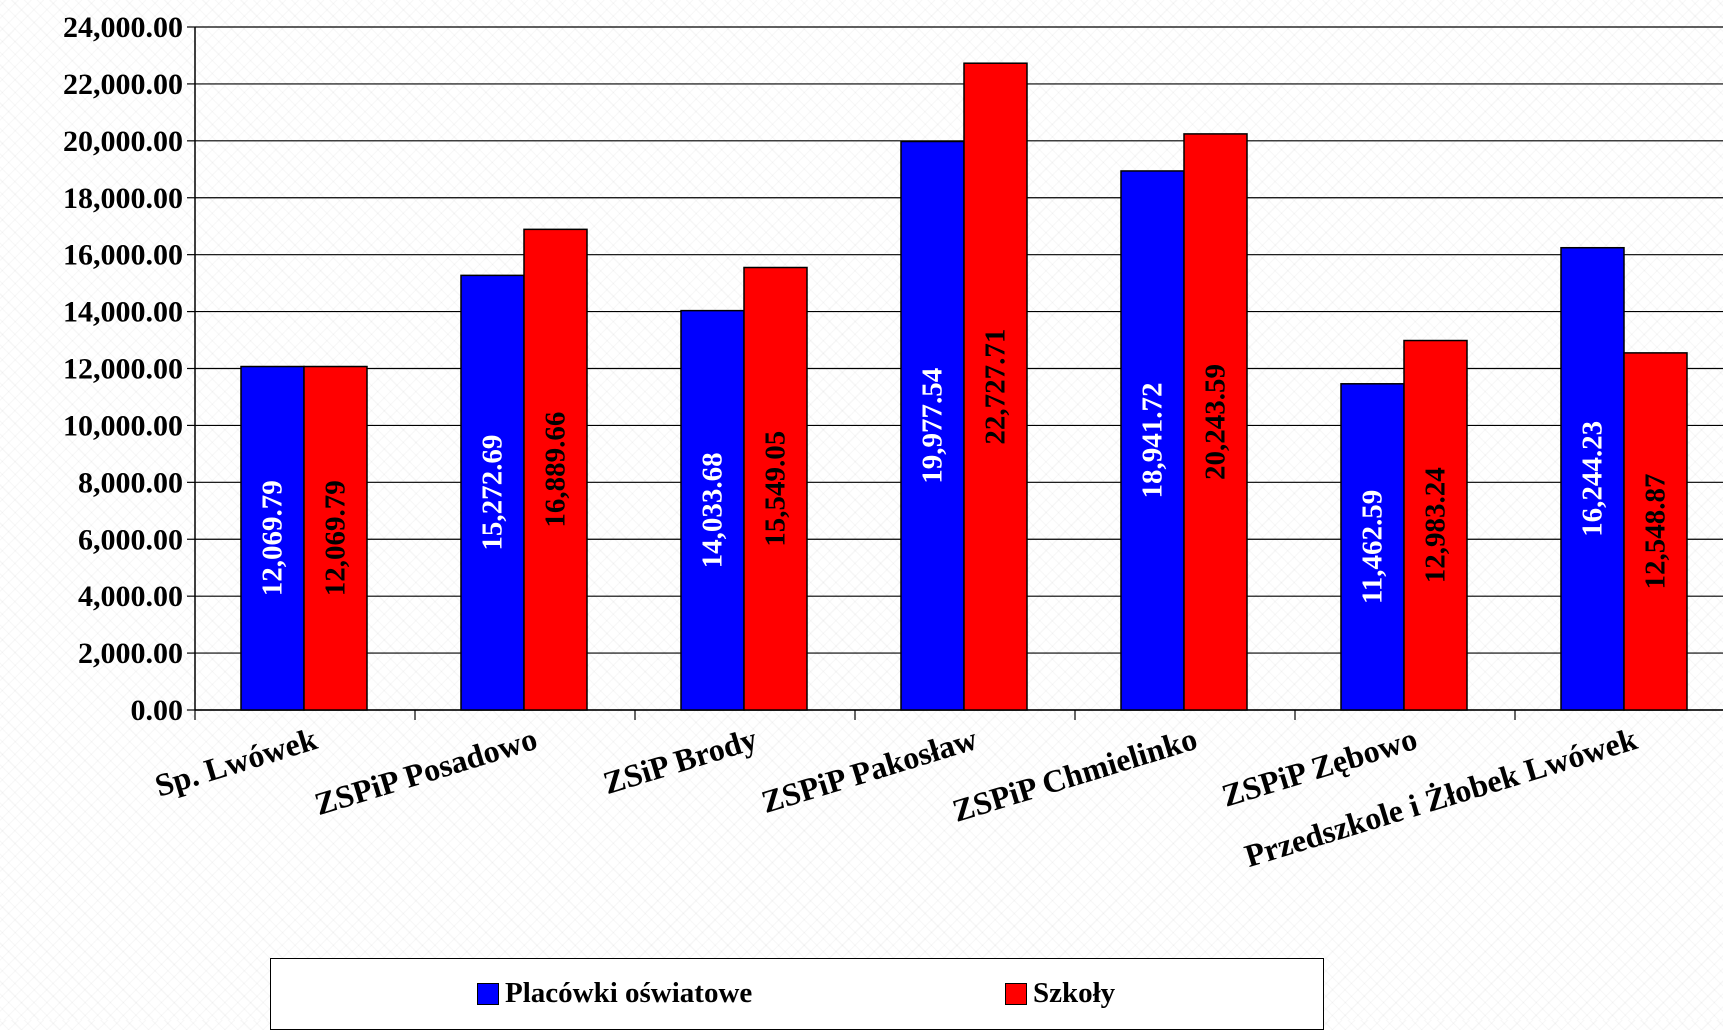 The height and width of the screenshot is (1030, 1723). I want to click on y-tick-label: 12,000.00, so click(123, 369).